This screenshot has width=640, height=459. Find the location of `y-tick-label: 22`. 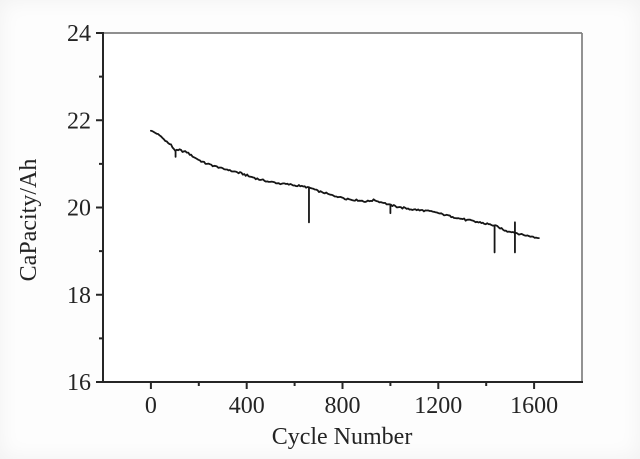

y-tick-label: 22 is located at coordinates (79, 121).